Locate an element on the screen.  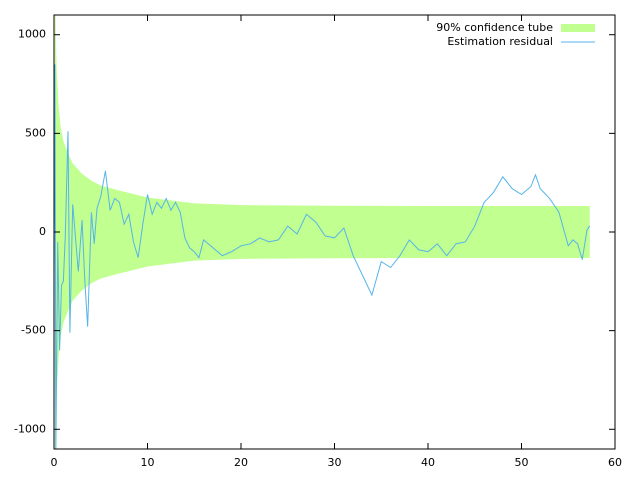
legend-swatch is located at coordinates (578, 28).